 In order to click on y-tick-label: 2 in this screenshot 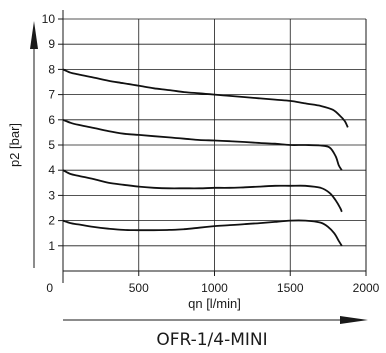, I will do `click(51, 221)`.